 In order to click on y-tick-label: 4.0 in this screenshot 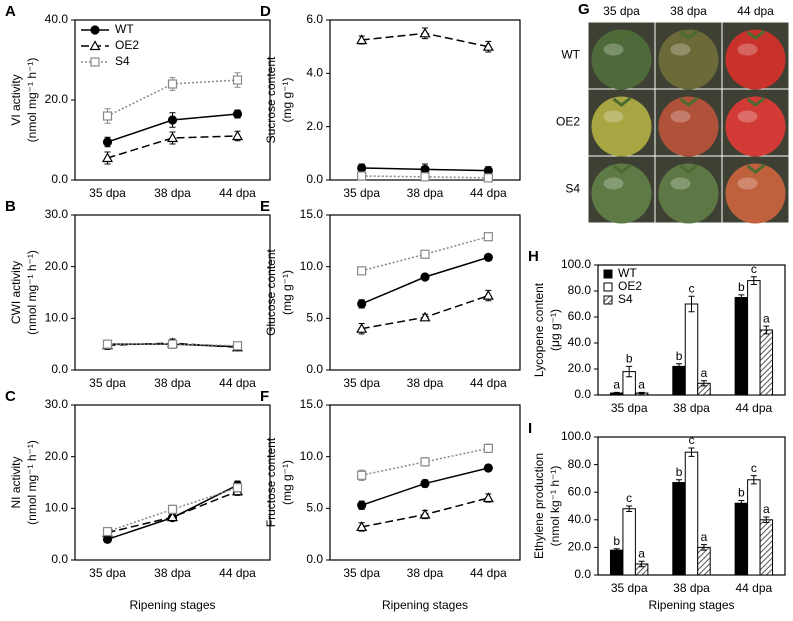, I will do `click(314, 73)`.